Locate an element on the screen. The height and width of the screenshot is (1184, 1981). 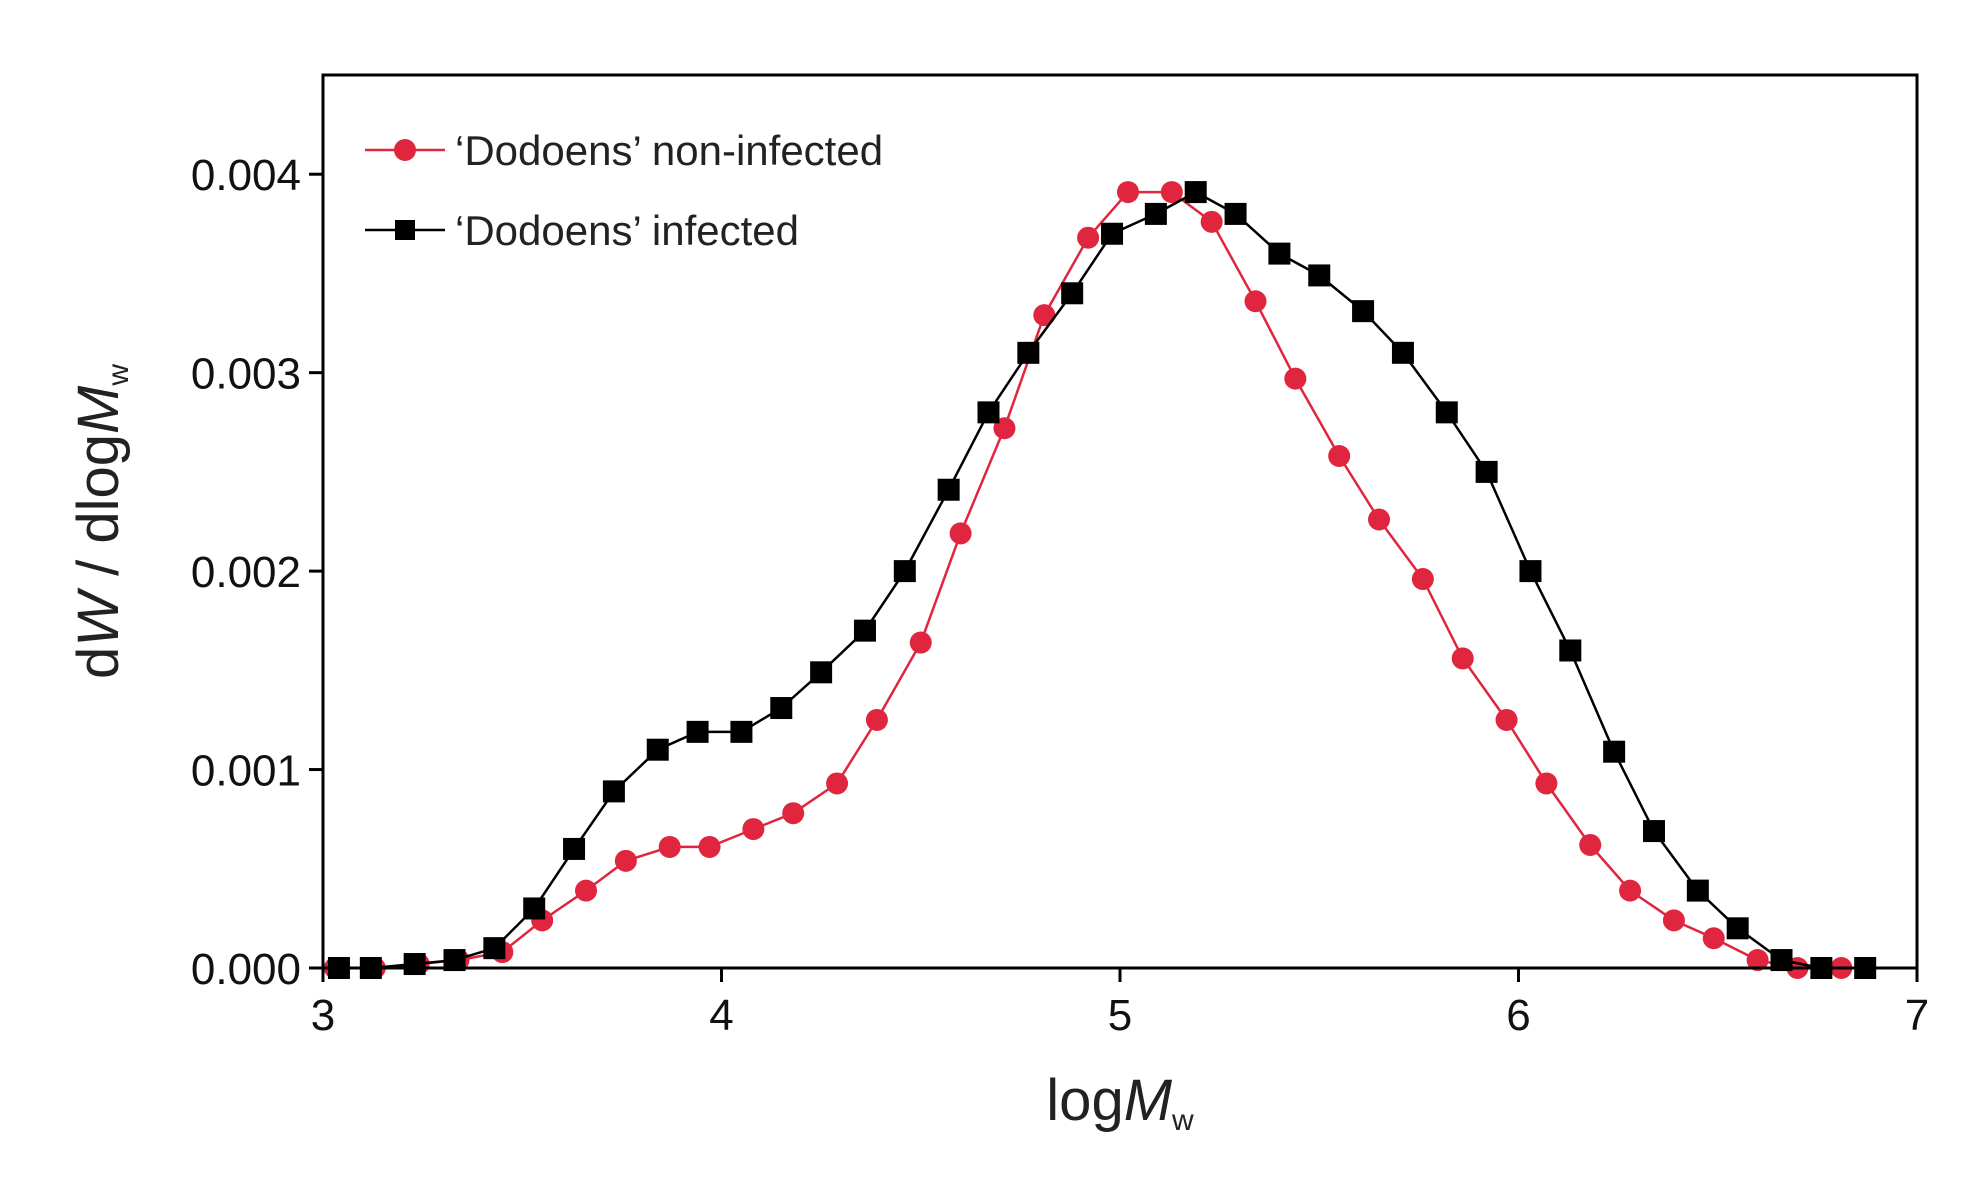
legend-marker-infected is located at coordinates (405, 230).